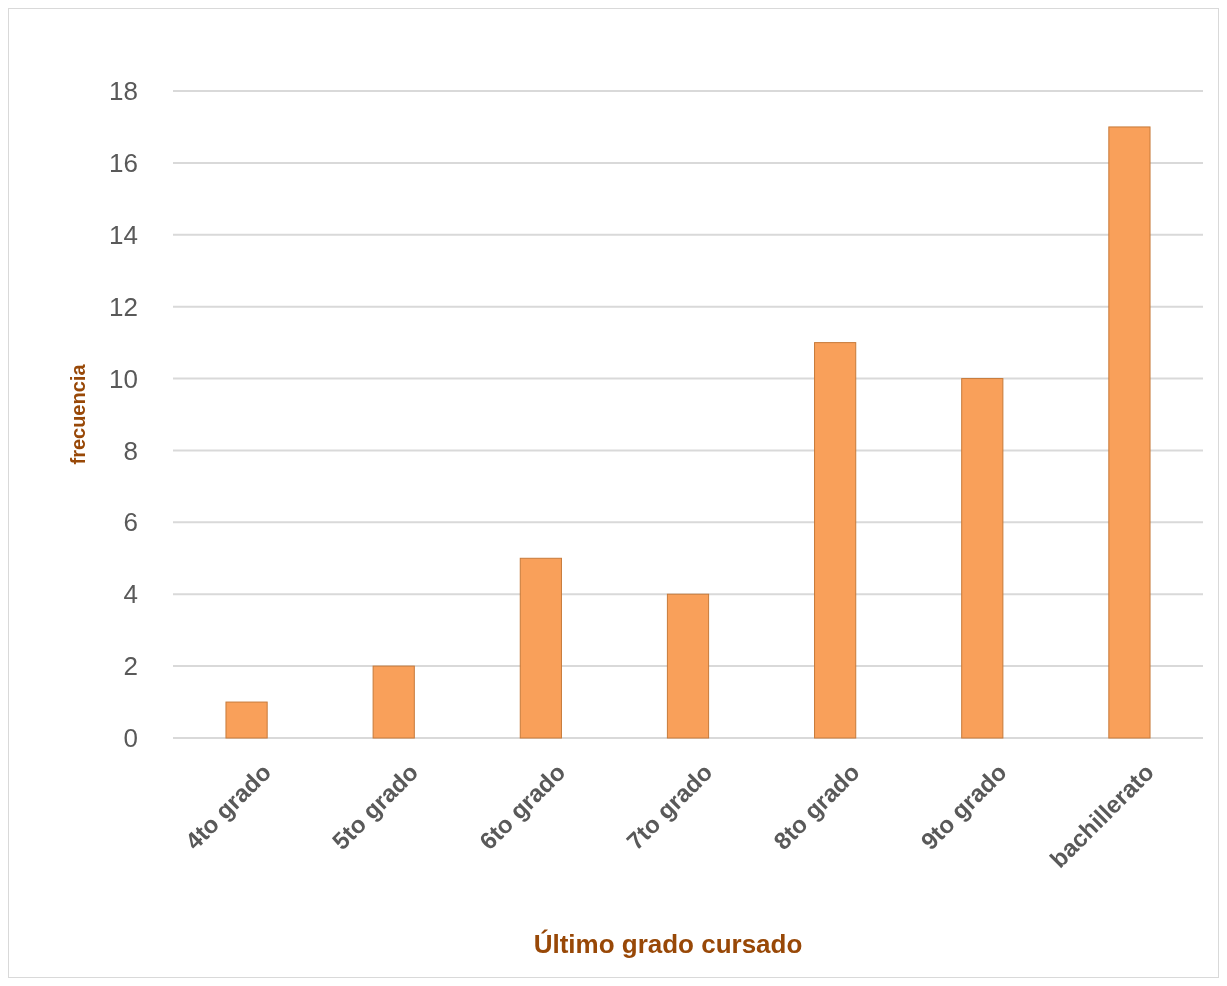 This screenshot has width=1227, height=986. Describe the element at coordinates (78, 414) in the screenshot. I see `y-axis-title: frecuencia` at that location.